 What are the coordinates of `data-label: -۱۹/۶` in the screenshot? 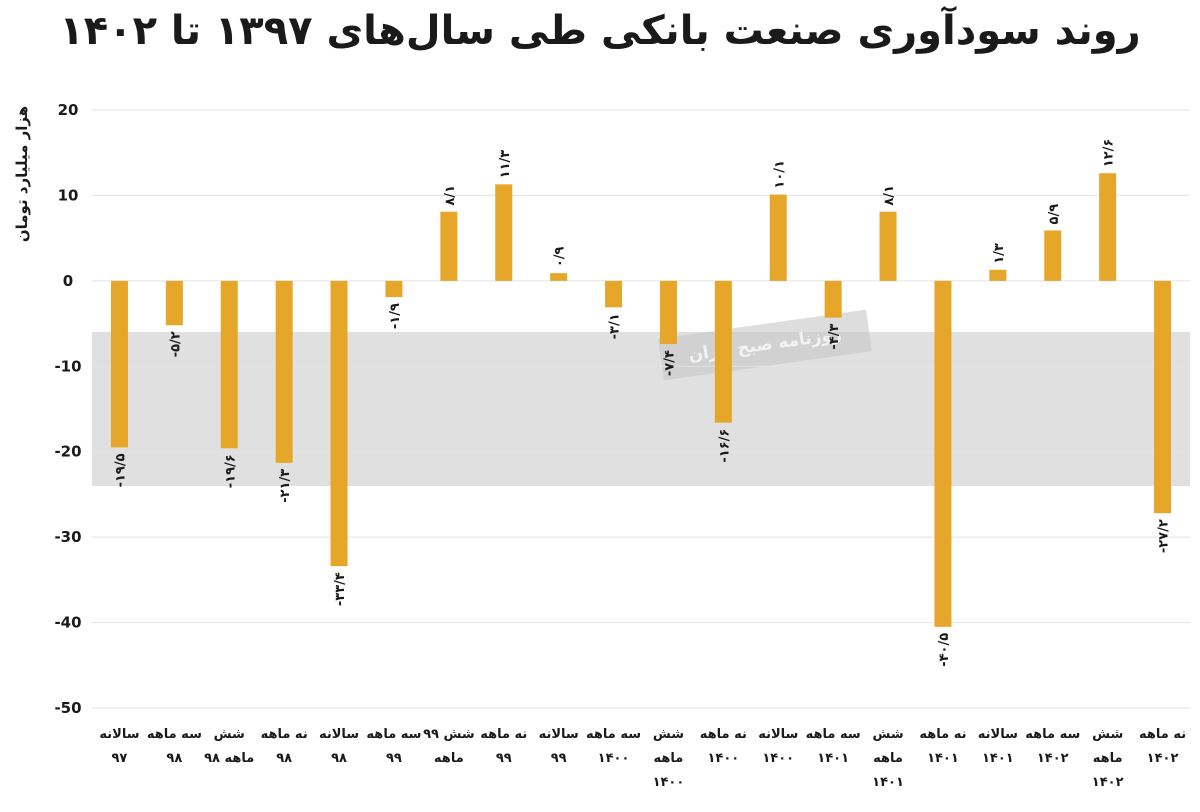 It's located at (230, 471).